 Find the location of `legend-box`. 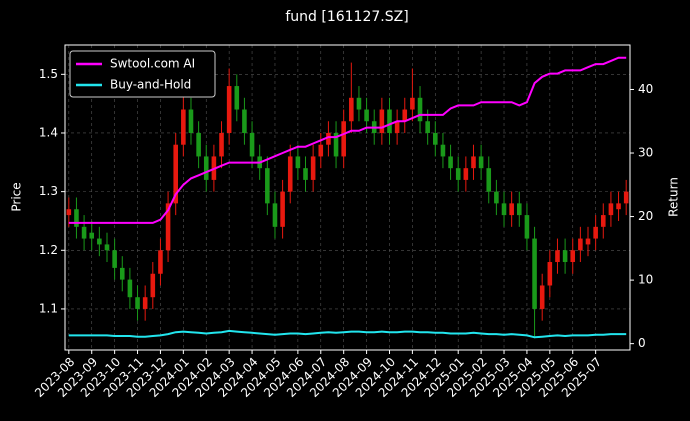

legend-box is located at coordinates (142, 74).